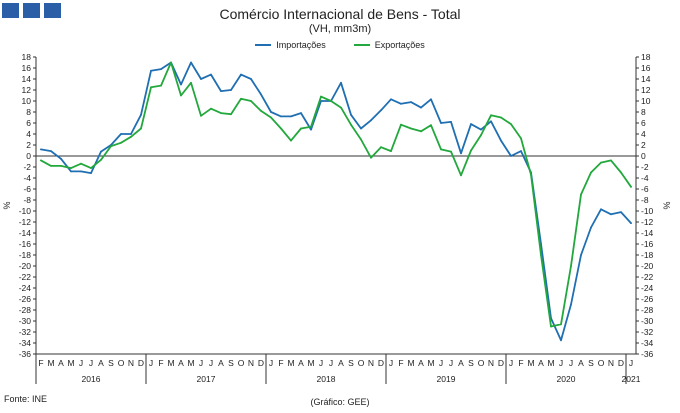 Image resolution: width=680 pixels, height=413 pixels. Describe the element at coordinates (28, 123) in the screenshot. I see `y-tick-label-left: 6` at that location.